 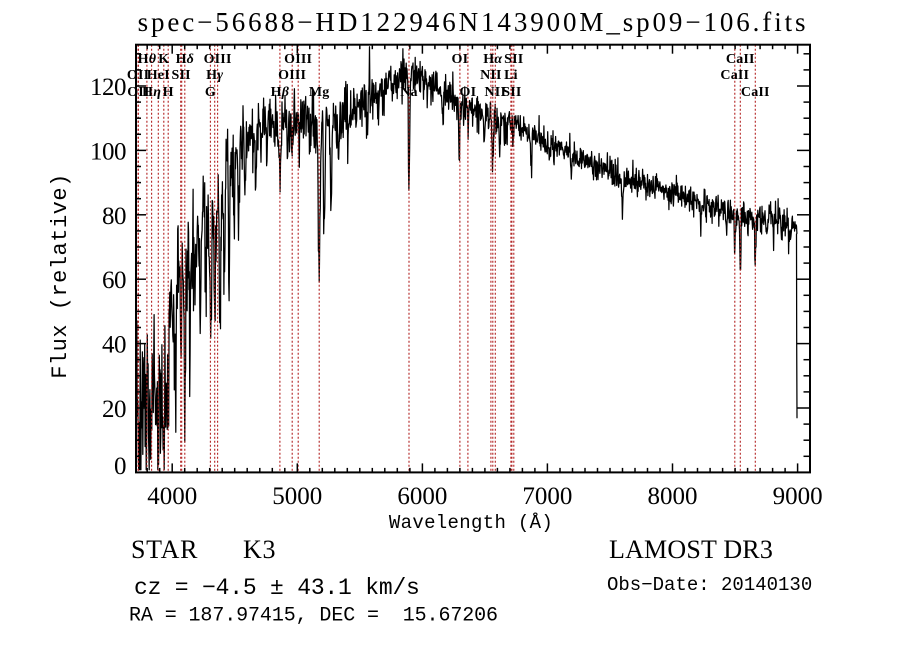 I want to click on svg-text: Hη, so click(x=151, y=92).